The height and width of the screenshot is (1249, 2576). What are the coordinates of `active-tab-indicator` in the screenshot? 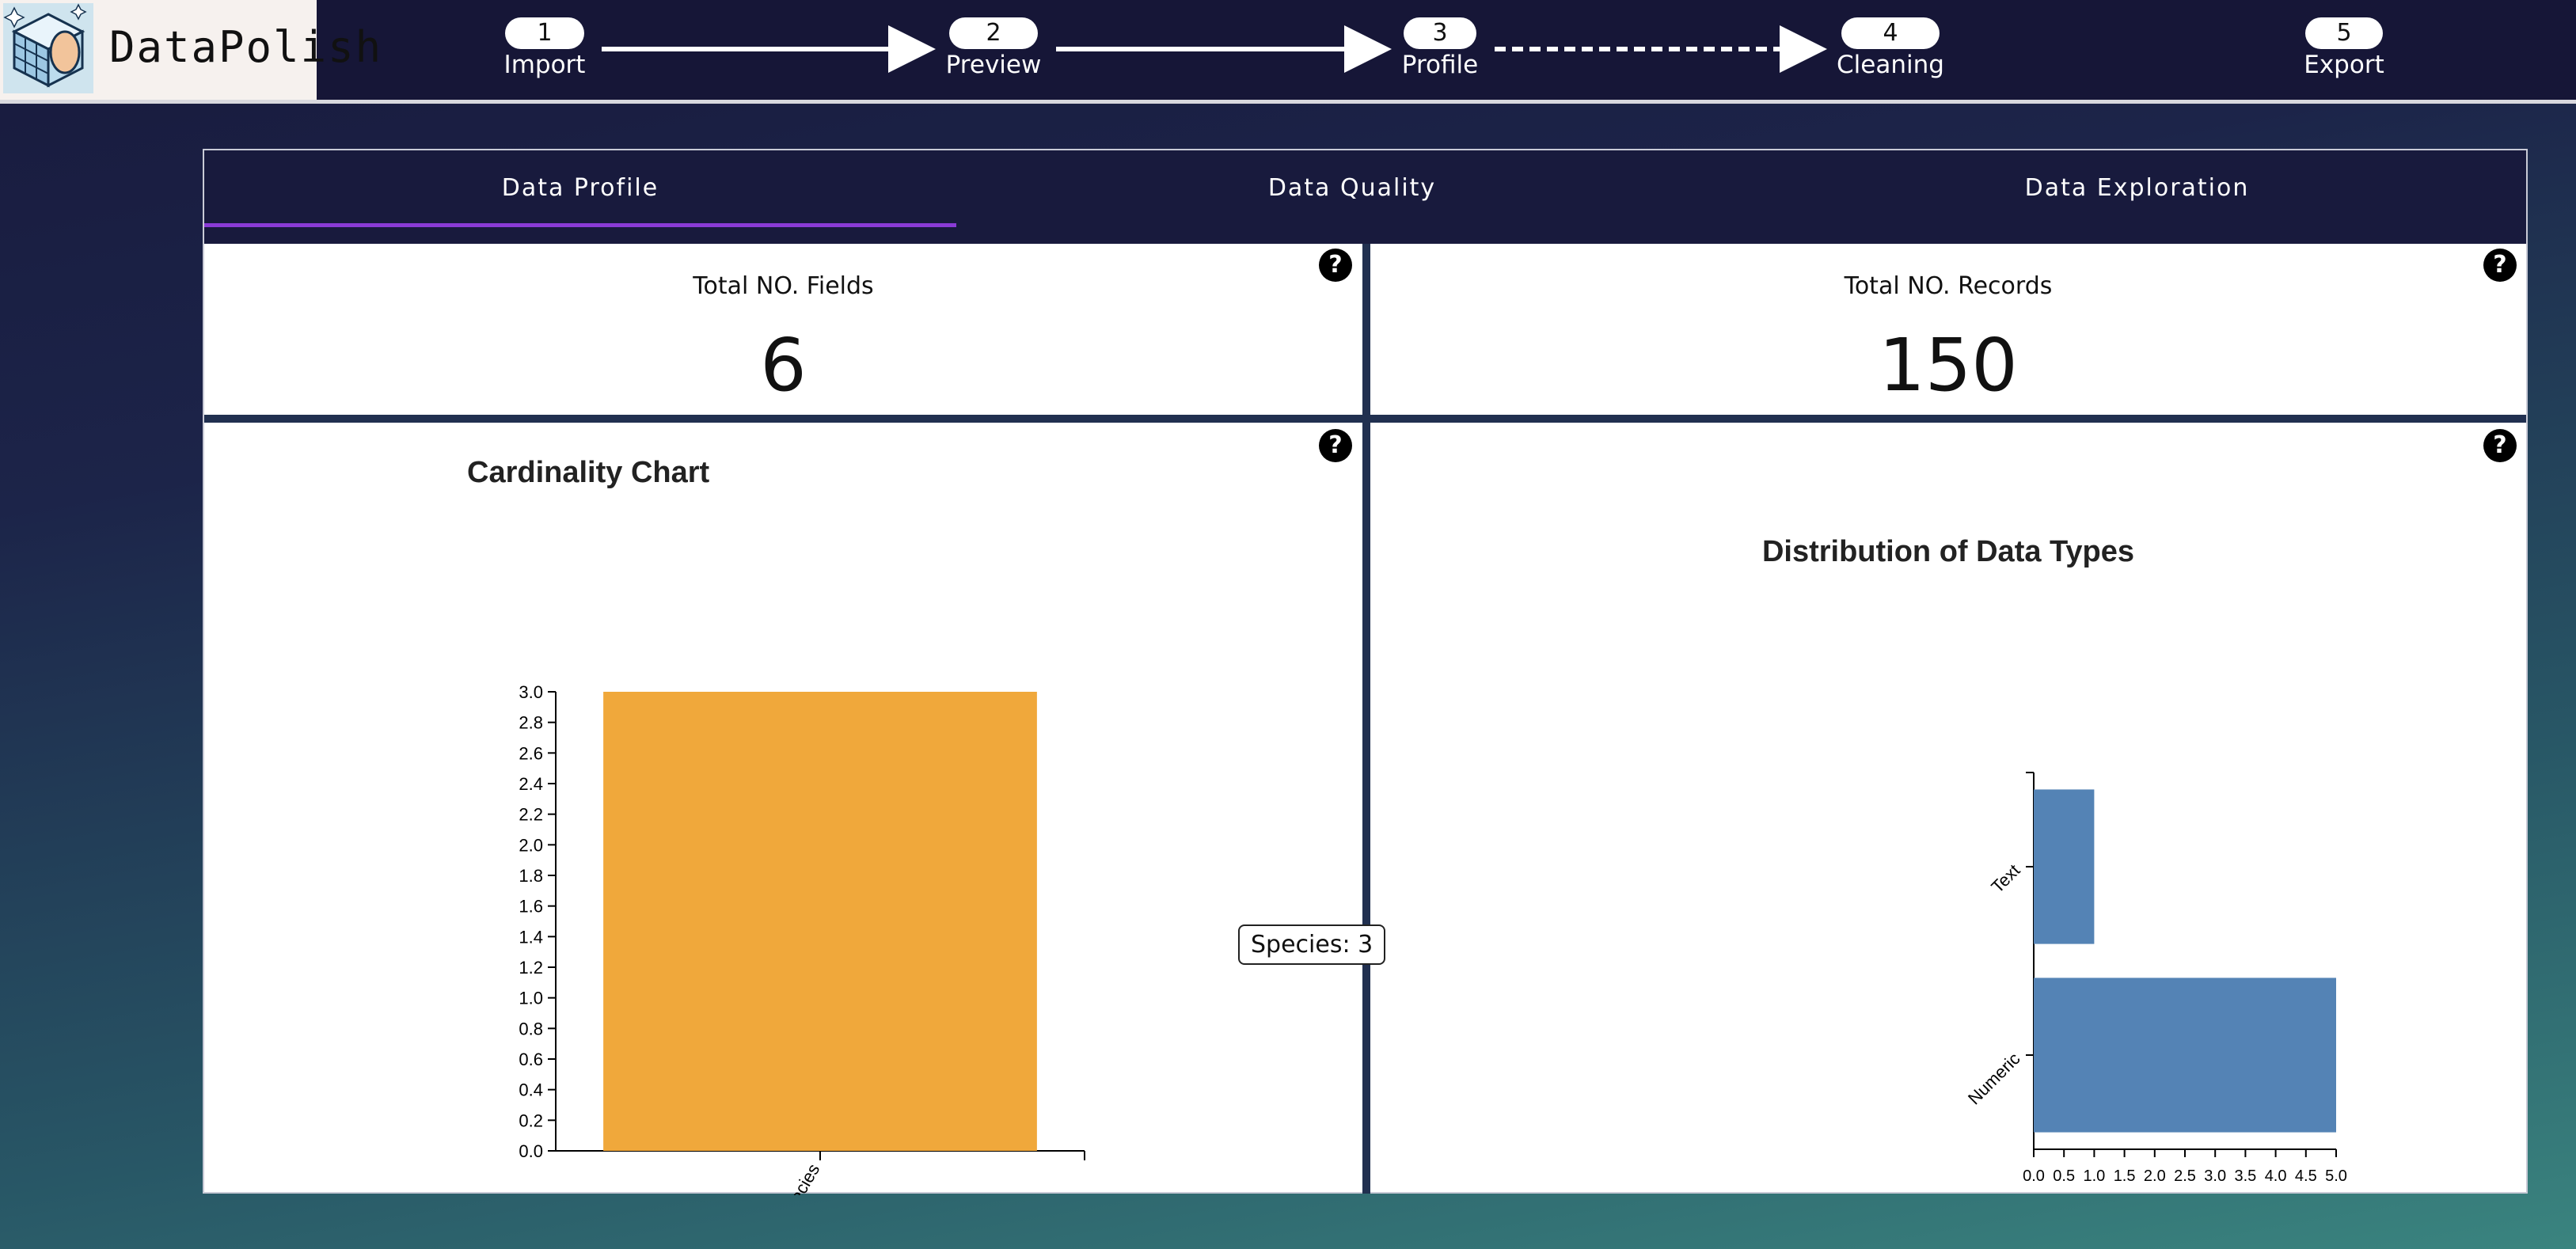 It's located at (580, 225).